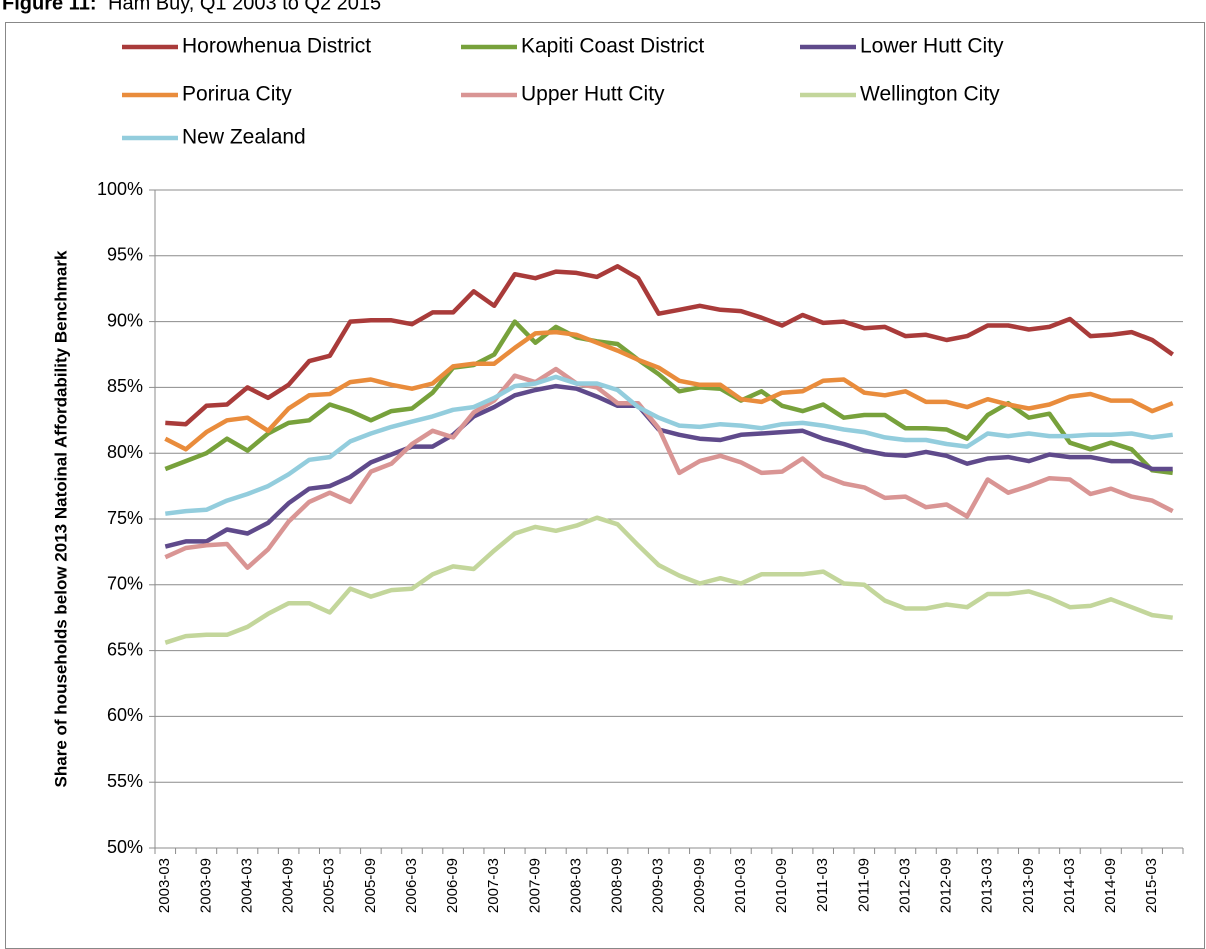 Image resolution: width=1206 pixels, height=949 pixels. Describe the element at coordinates (658, 885) in the screenshot. I see `x-tick-label: 2009-03` at that location.